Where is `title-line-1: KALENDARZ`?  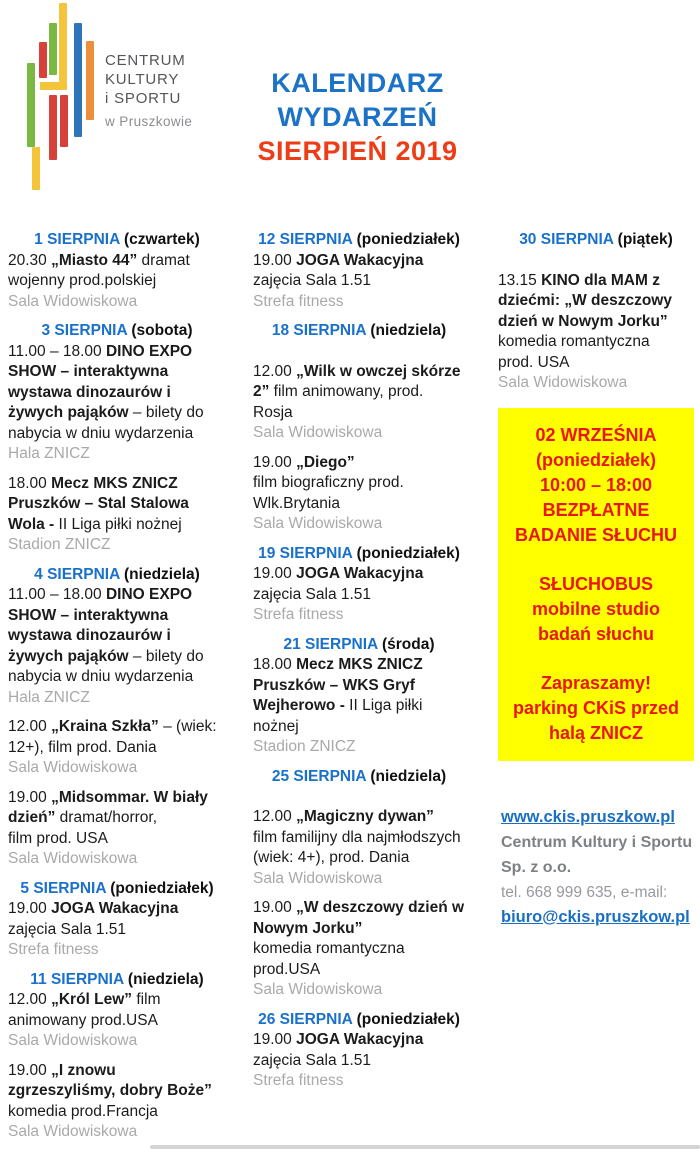
title-line-1: KALENDARZ is located at coordinates (357, 83).